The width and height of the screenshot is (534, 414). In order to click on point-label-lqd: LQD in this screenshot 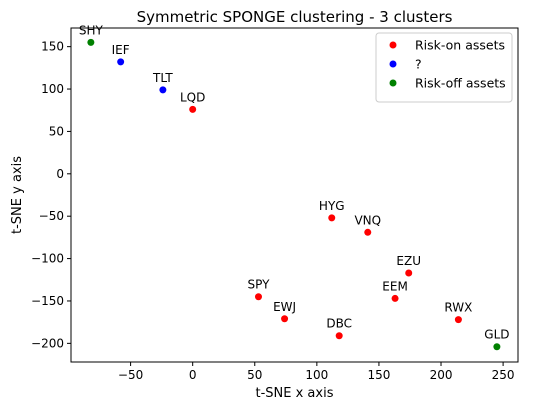, I will do `click(192, 97)`.